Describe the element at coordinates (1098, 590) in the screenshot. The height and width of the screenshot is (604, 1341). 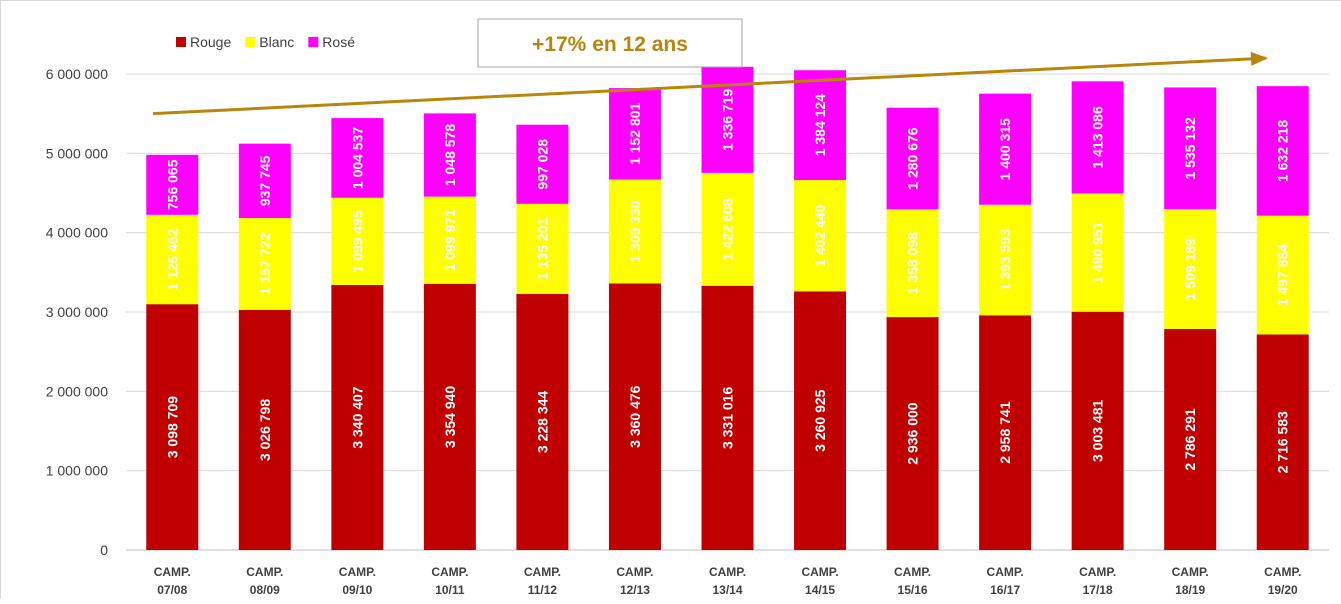
I see `x-tick-label: 17/18` at that location.